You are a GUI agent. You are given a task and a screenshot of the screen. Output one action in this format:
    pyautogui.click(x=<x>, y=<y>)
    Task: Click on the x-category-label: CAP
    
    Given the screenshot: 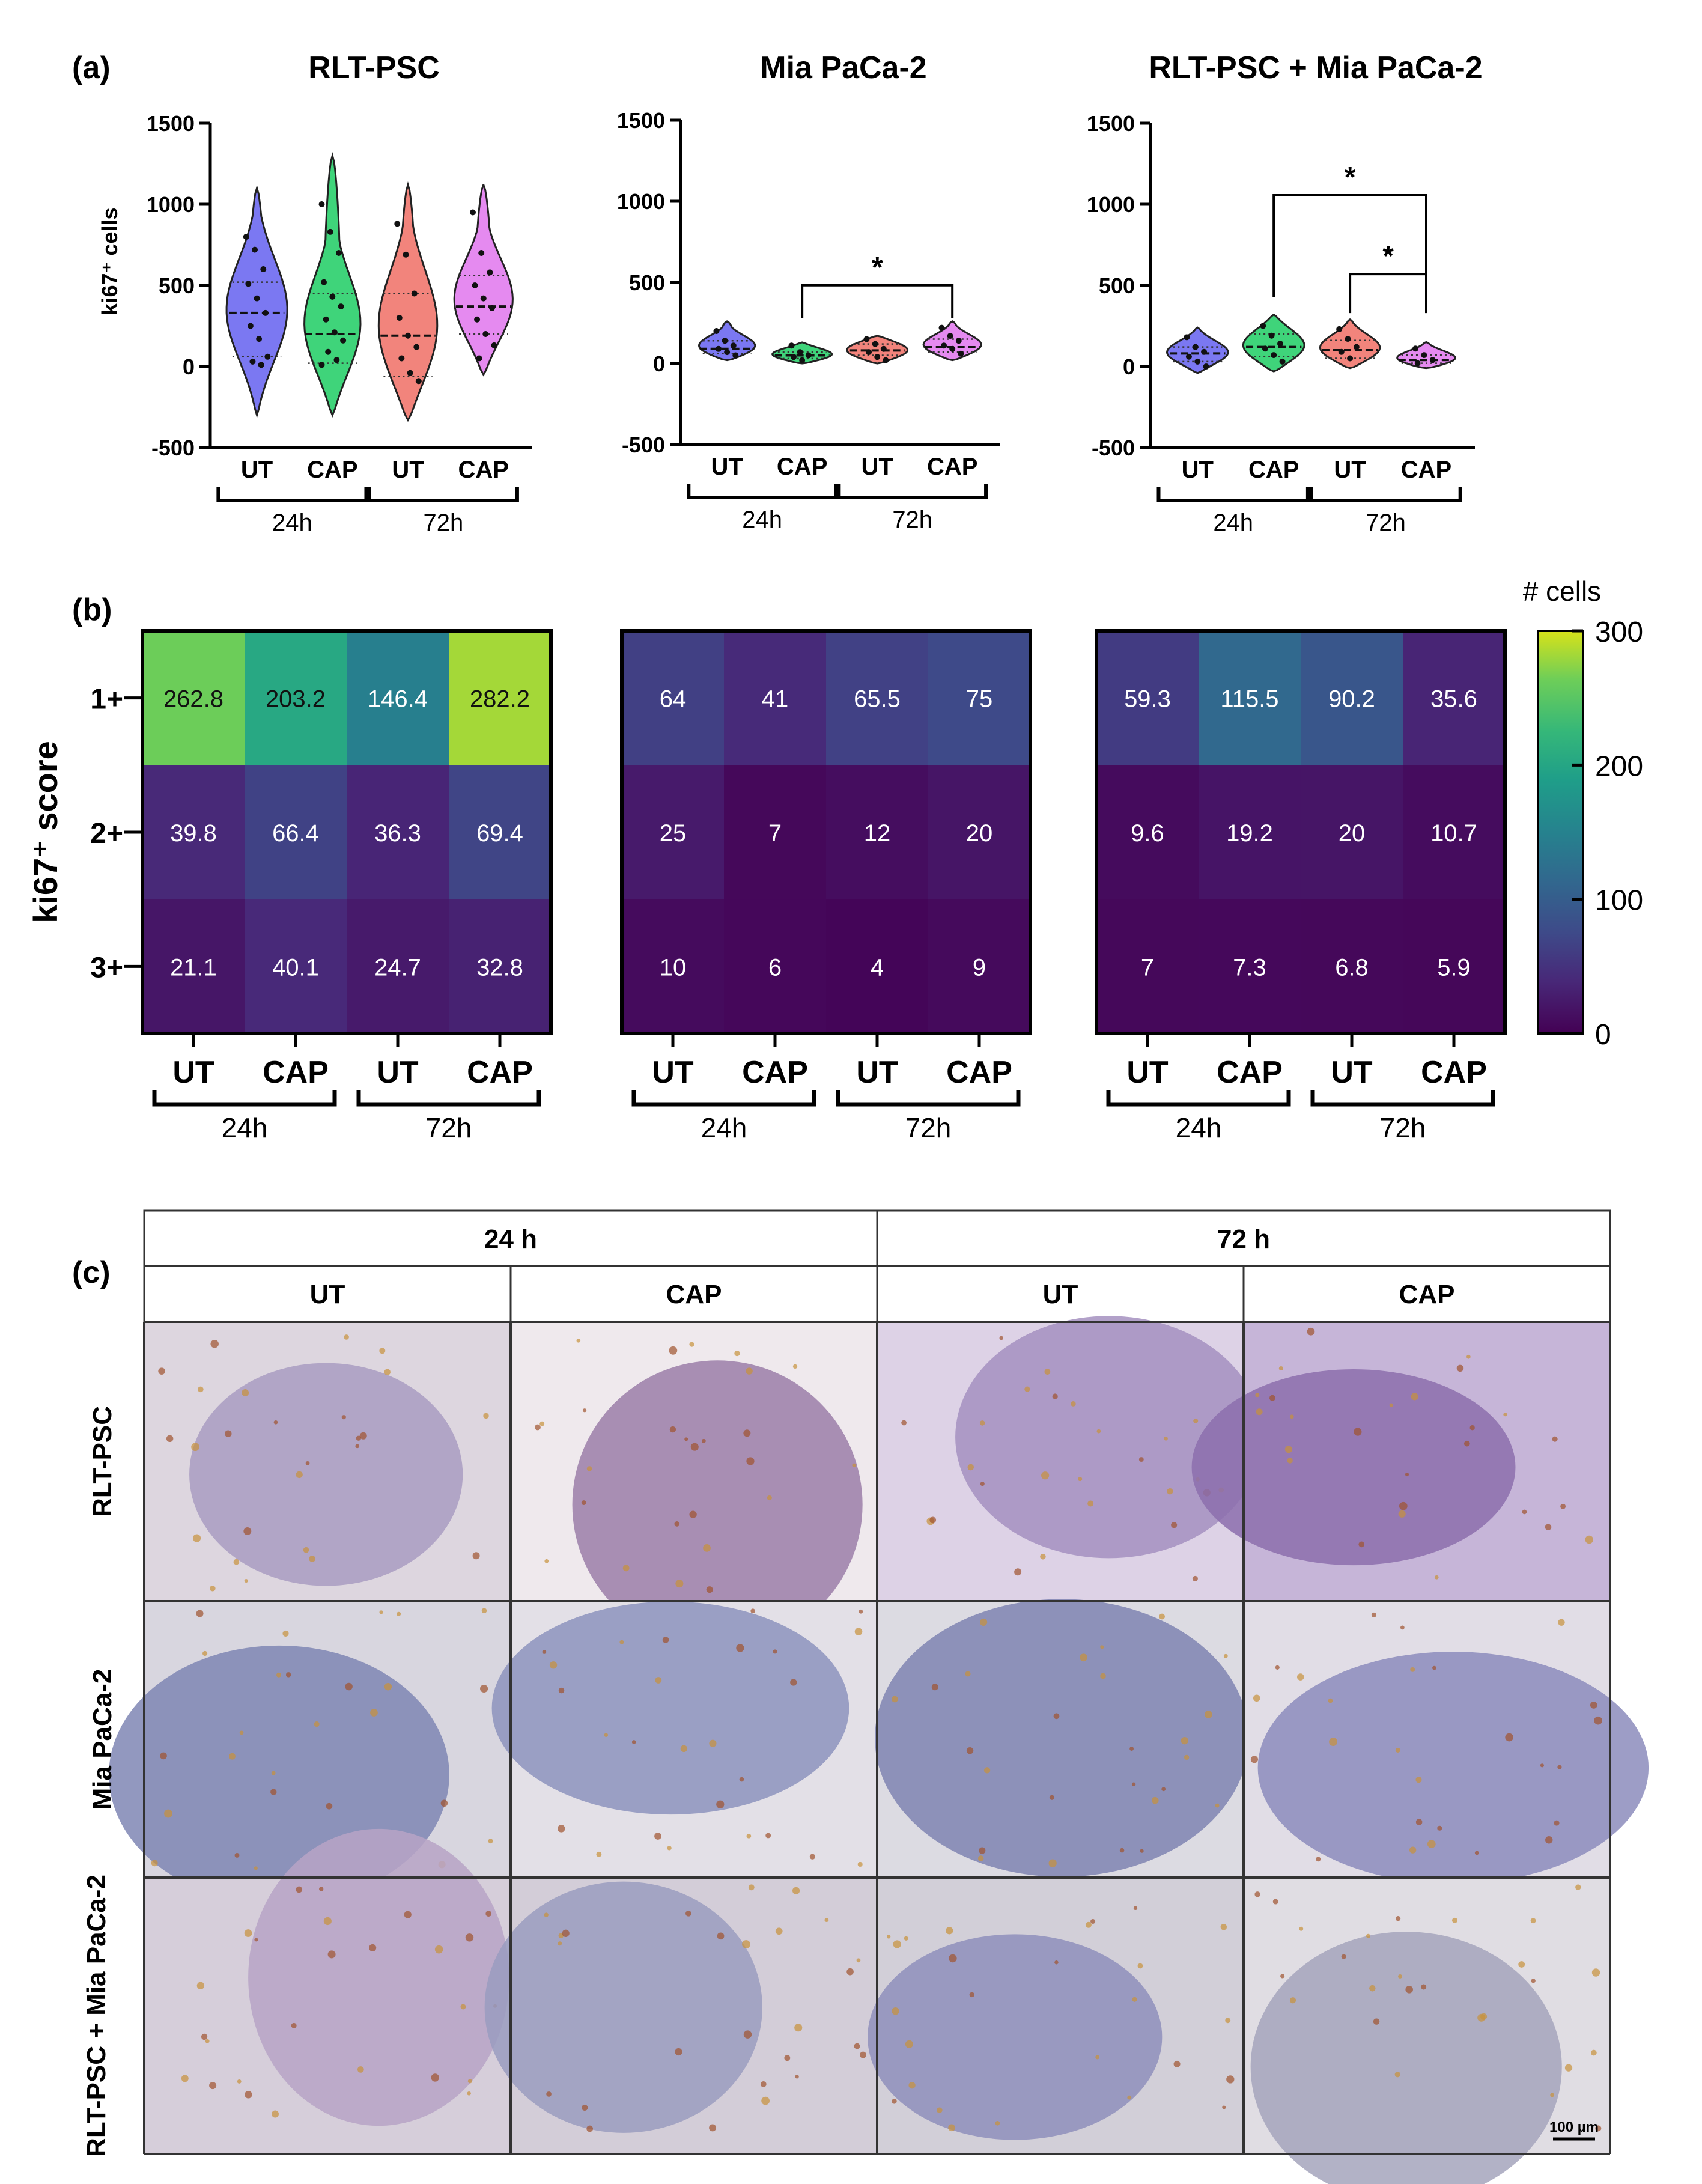 What is the action you would take?
    pyautogui.click(x=1273, y=470)
    